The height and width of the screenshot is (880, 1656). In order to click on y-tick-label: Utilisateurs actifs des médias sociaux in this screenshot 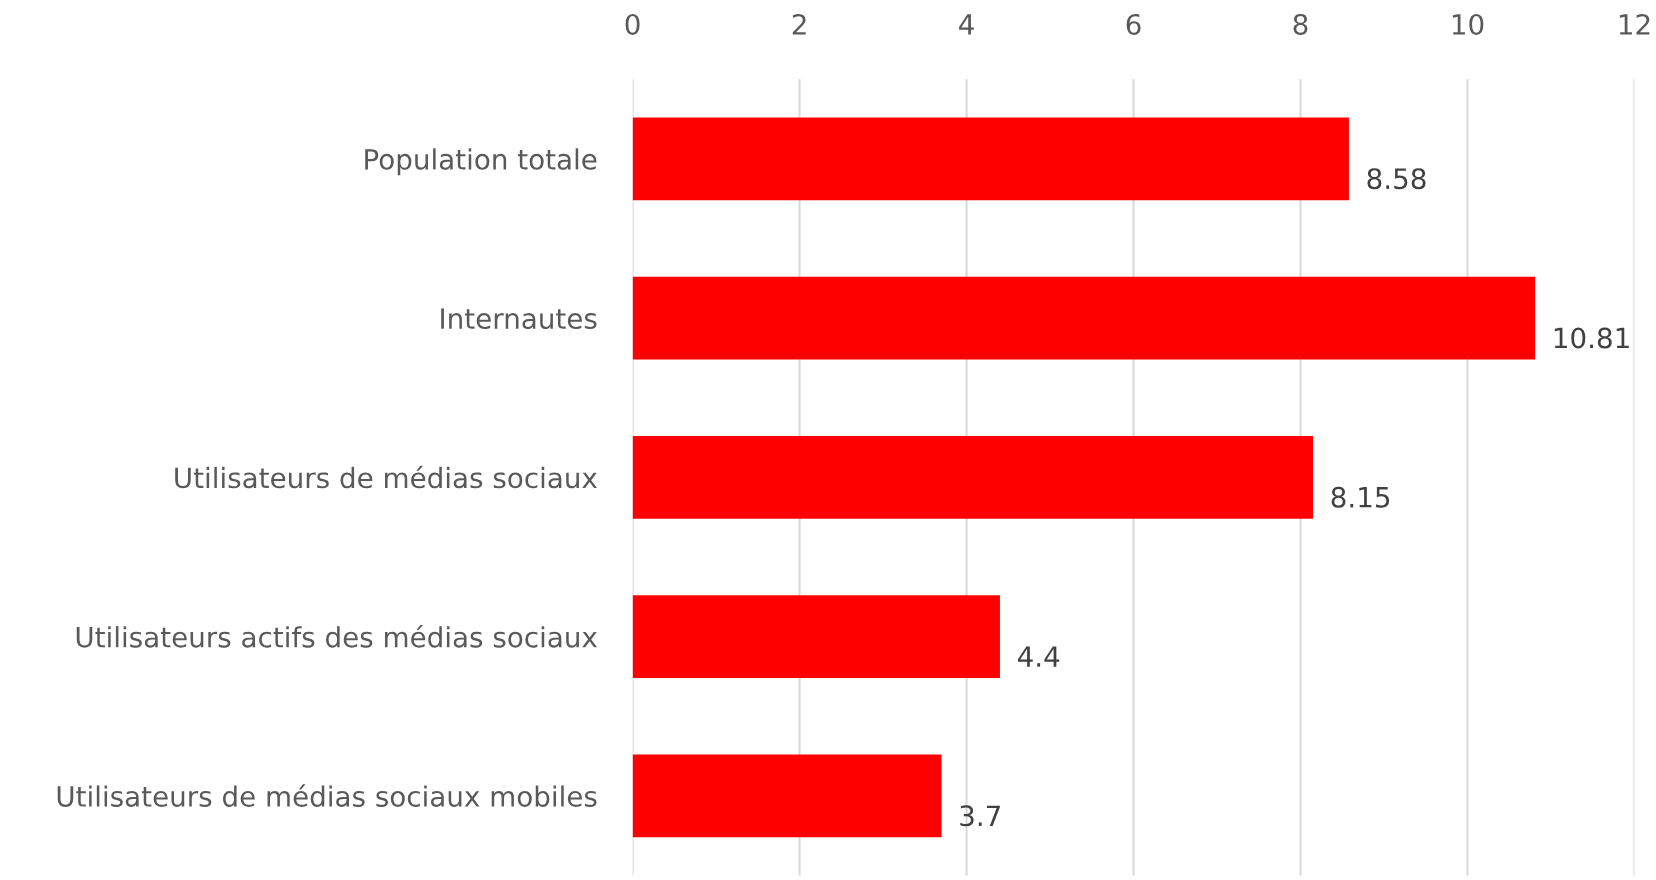, I will do `click(336, 636)`.